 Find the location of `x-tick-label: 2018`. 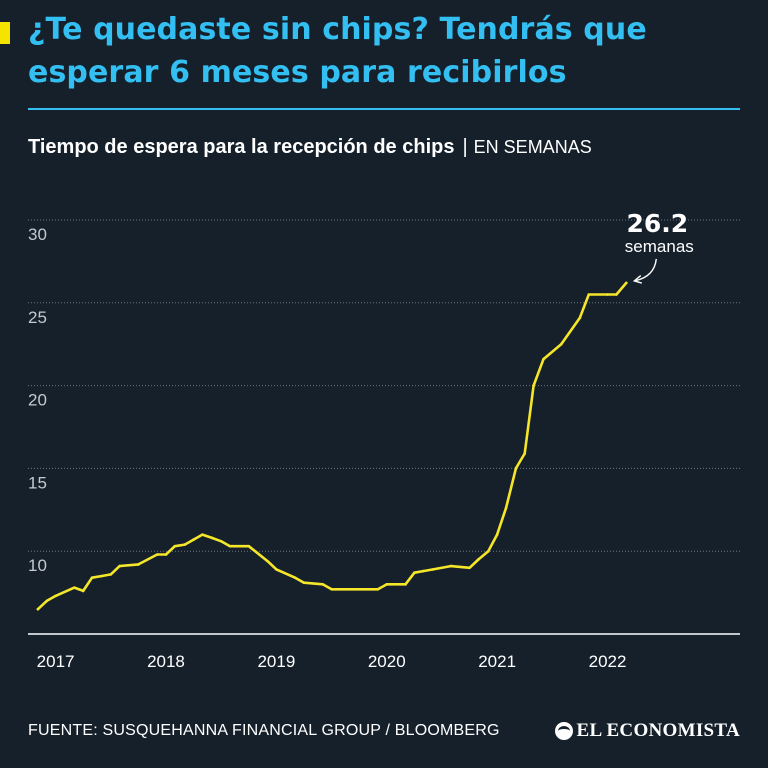

x-tick-label: 2018 is located at coordinates (166, 661).